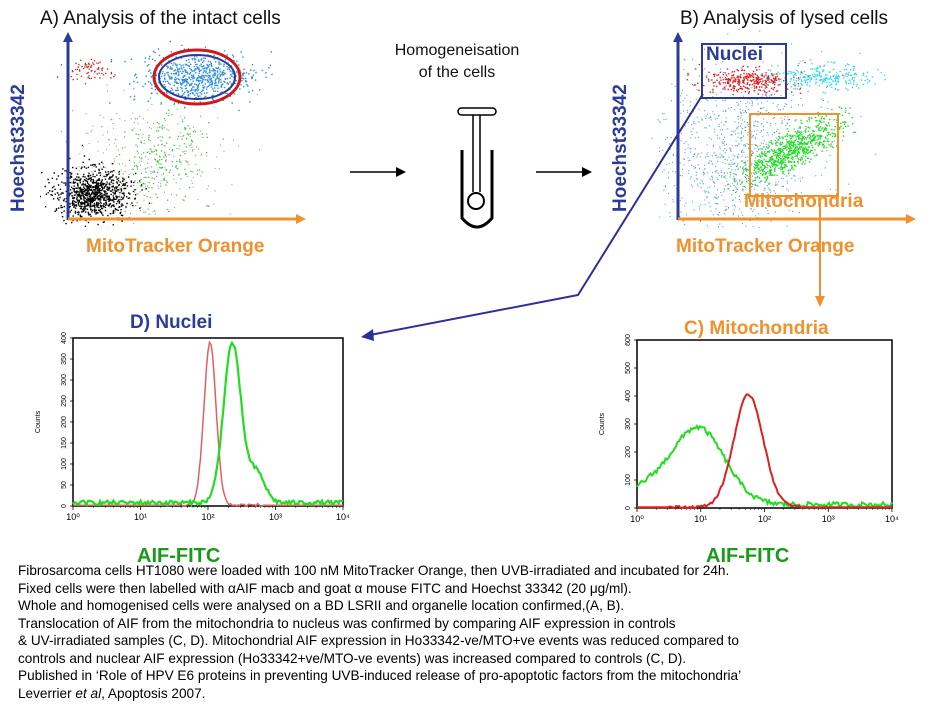 The image size is (950, 720). I want to click on panel-d-y-tick-label: 400, so click(64, 338).